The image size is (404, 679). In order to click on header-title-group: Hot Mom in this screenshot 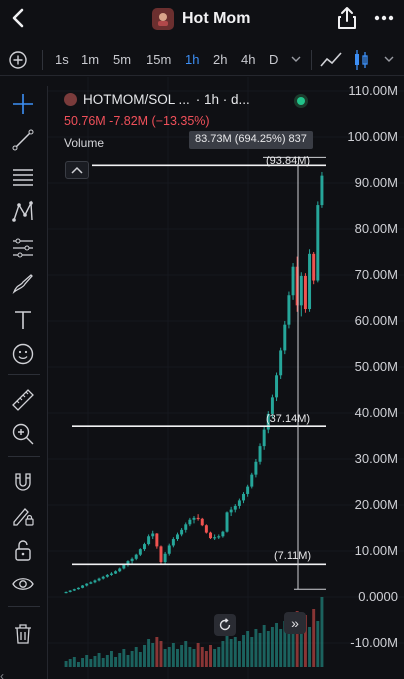, I will do `click(201, 19)`.